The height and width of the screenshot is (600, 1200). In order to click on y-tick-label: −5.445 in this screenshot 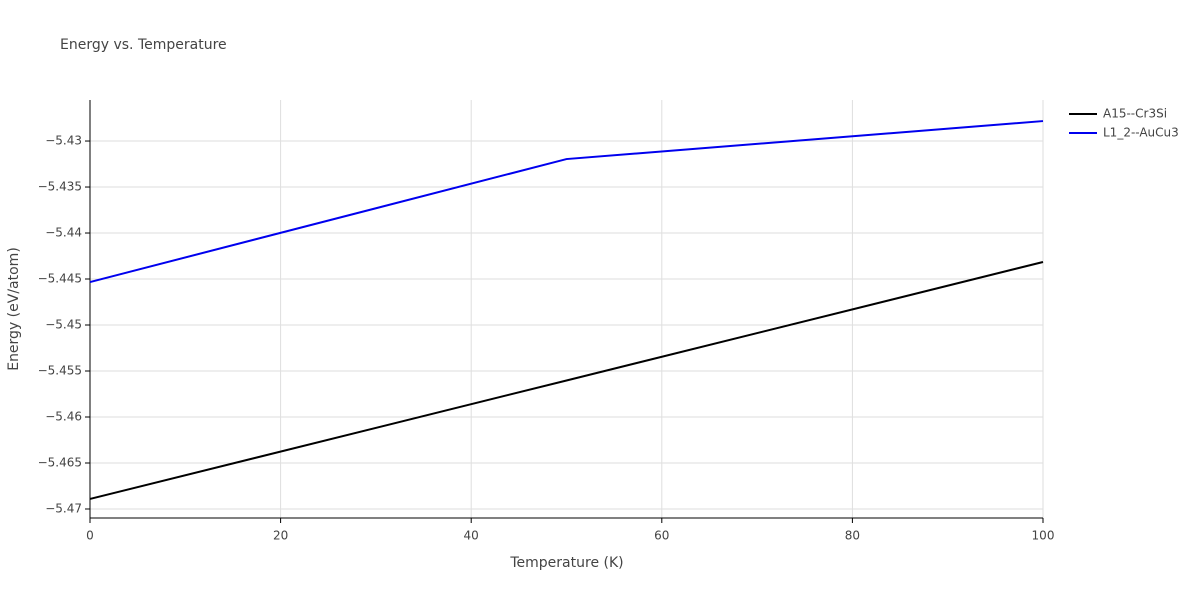, I will do `click(60, 279)`.